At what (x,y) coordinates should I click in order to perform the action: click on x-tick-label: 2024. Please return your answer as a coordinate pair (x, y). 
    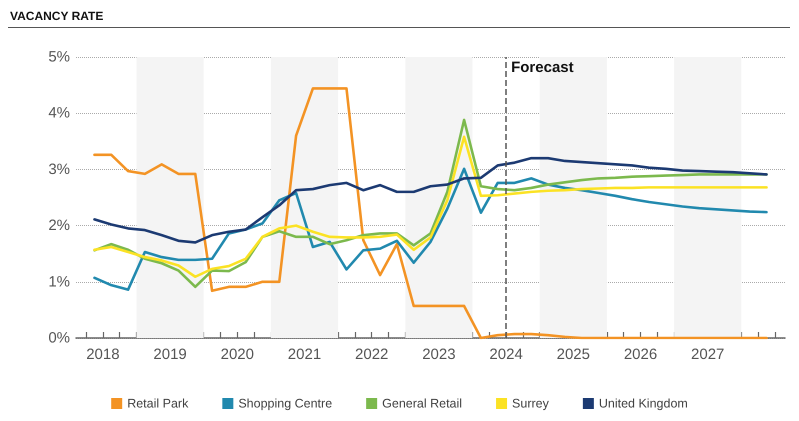
    Looking at the image, I should click on (506, 354).